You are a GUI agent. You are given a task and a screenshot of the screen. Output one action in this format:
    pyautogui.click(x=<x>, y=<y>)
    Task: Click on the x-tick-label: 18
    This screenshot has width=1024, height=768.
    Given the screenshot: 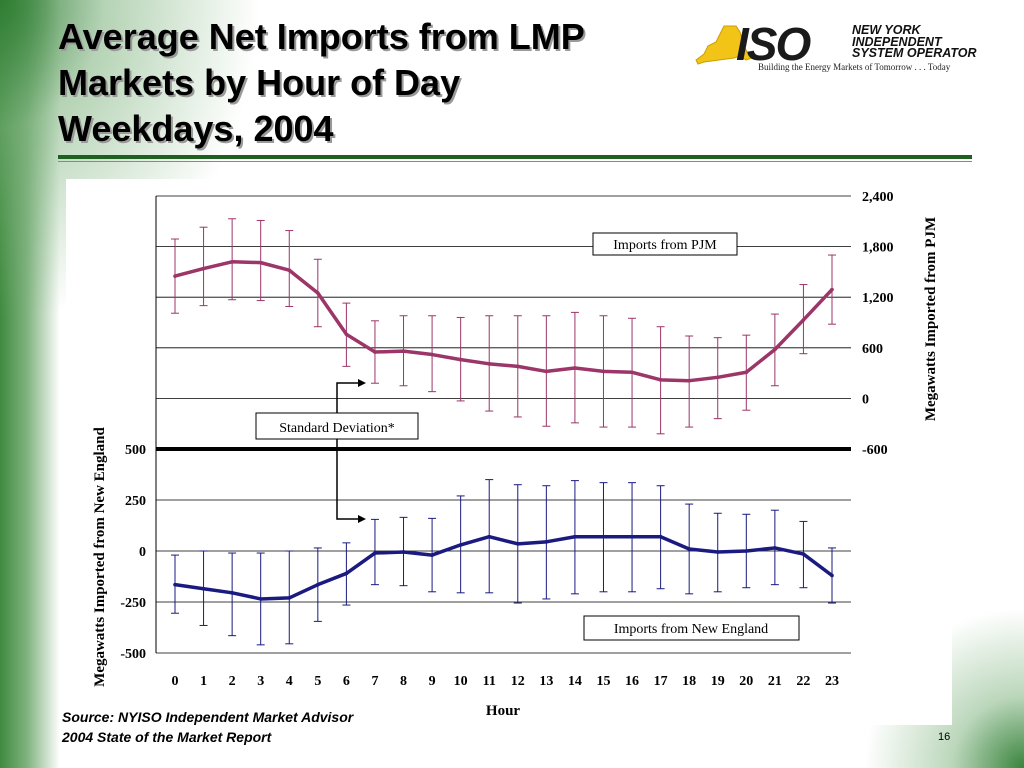 What is the action you would take?
    pyautogui.click(x=689, y=681)
    